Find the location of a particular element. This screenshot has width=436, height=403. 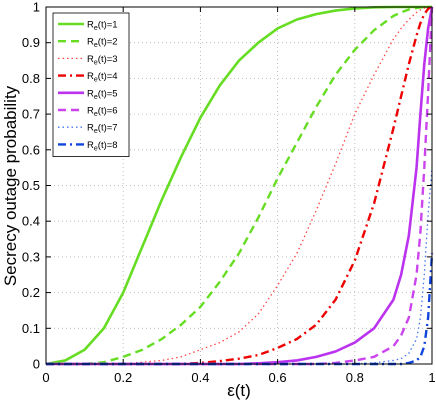

y-tick-label: 0 is located at coordinates (36, 364).